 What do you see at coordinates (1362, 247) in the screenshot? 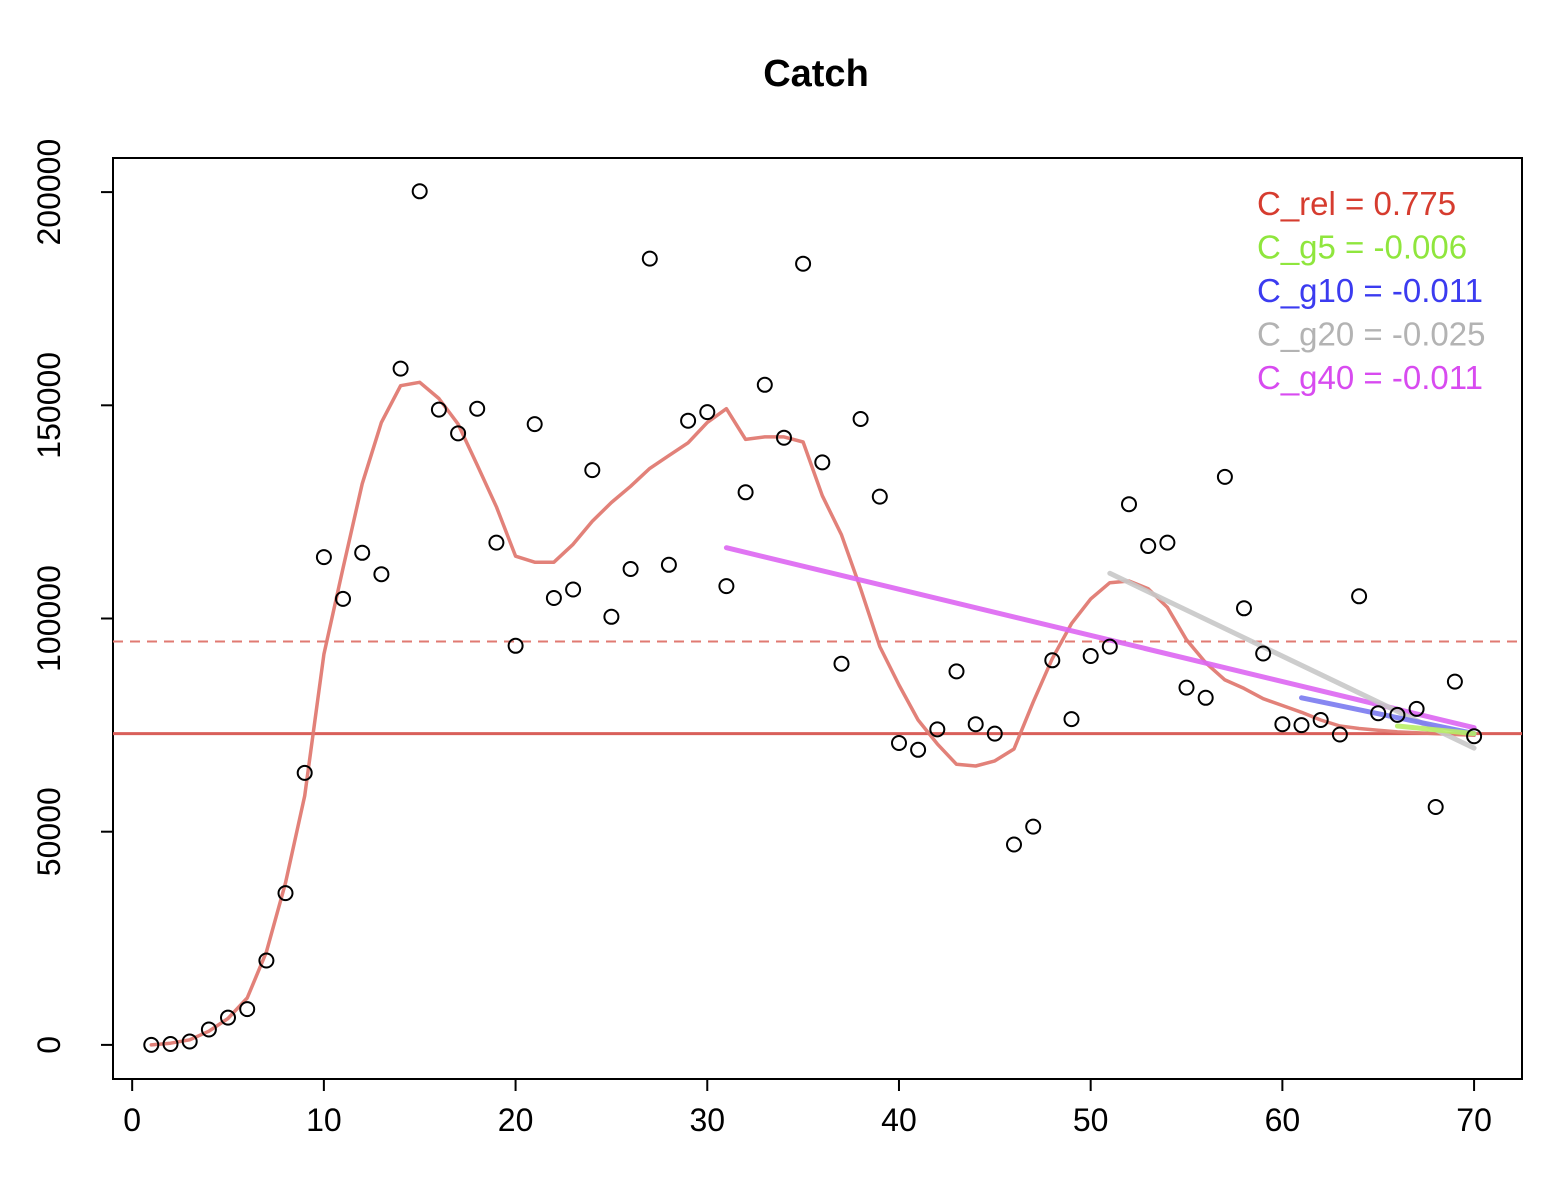
I see `legend-entry: C_g5 = -0.006` at bounding box center [1362, 247].